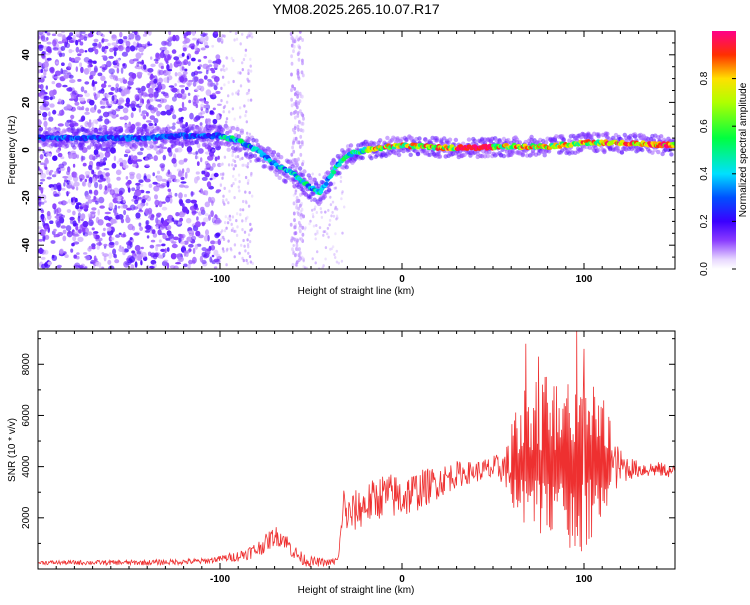 The image size is (750, 605). Describe the element at coordinates (402, 579) in the screenshot. I see `snr-xtick-label: 0` at that location.